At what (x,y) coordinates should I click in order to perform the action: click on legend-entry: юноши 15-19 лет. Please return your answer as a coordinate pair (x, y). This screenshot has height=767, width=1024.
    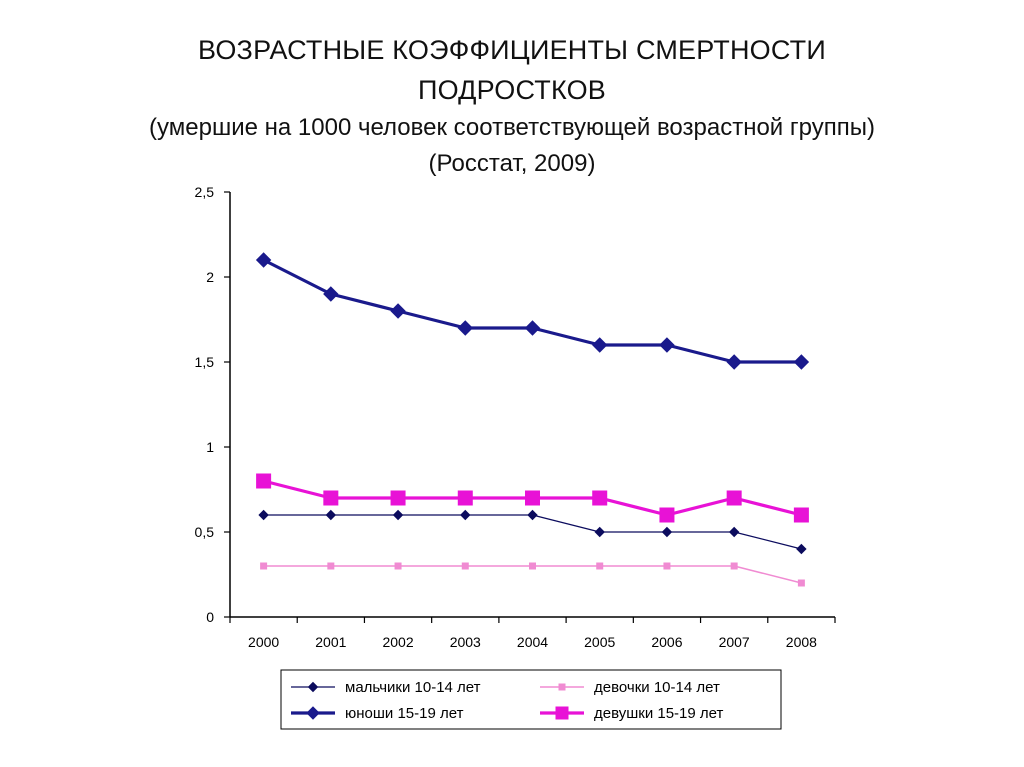
    Looking at the image, I should click on (377, 713).